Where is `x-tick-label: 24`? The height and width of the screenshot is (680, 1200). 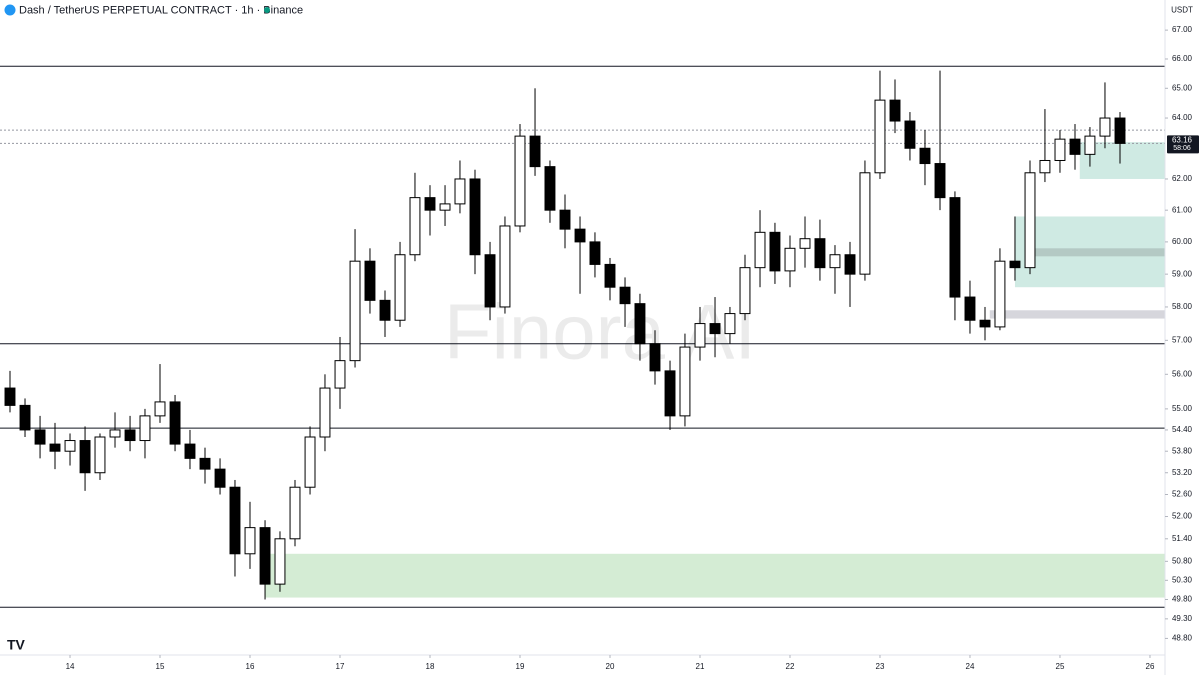 x-tick-label: 24 is located at coordinates (970, 666).